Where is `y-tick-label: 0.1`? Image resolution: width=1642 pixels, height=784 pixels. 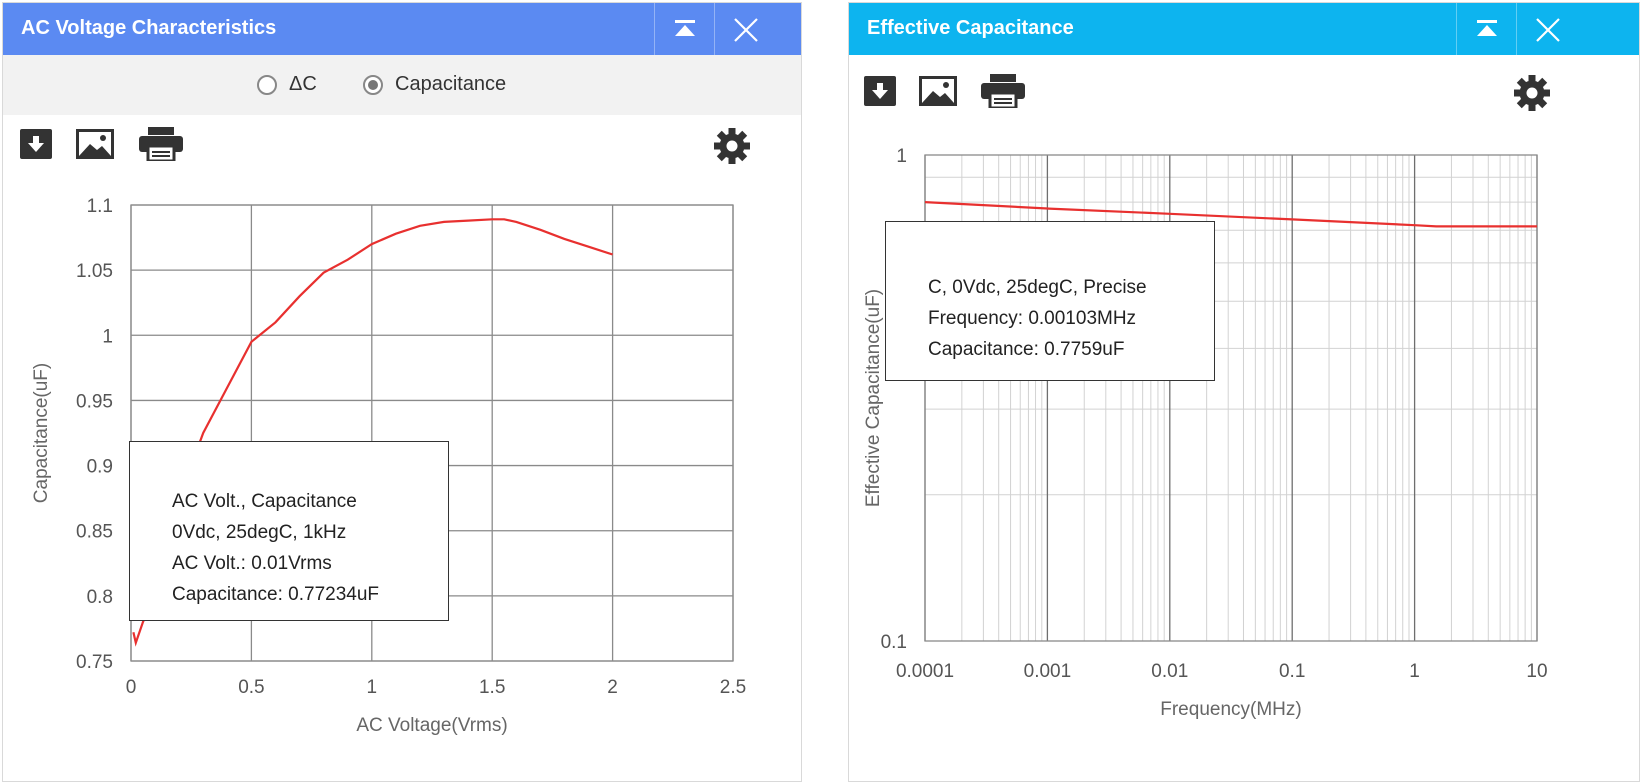
y-tick-label: 0.1 is located at coordinates (894, 642).